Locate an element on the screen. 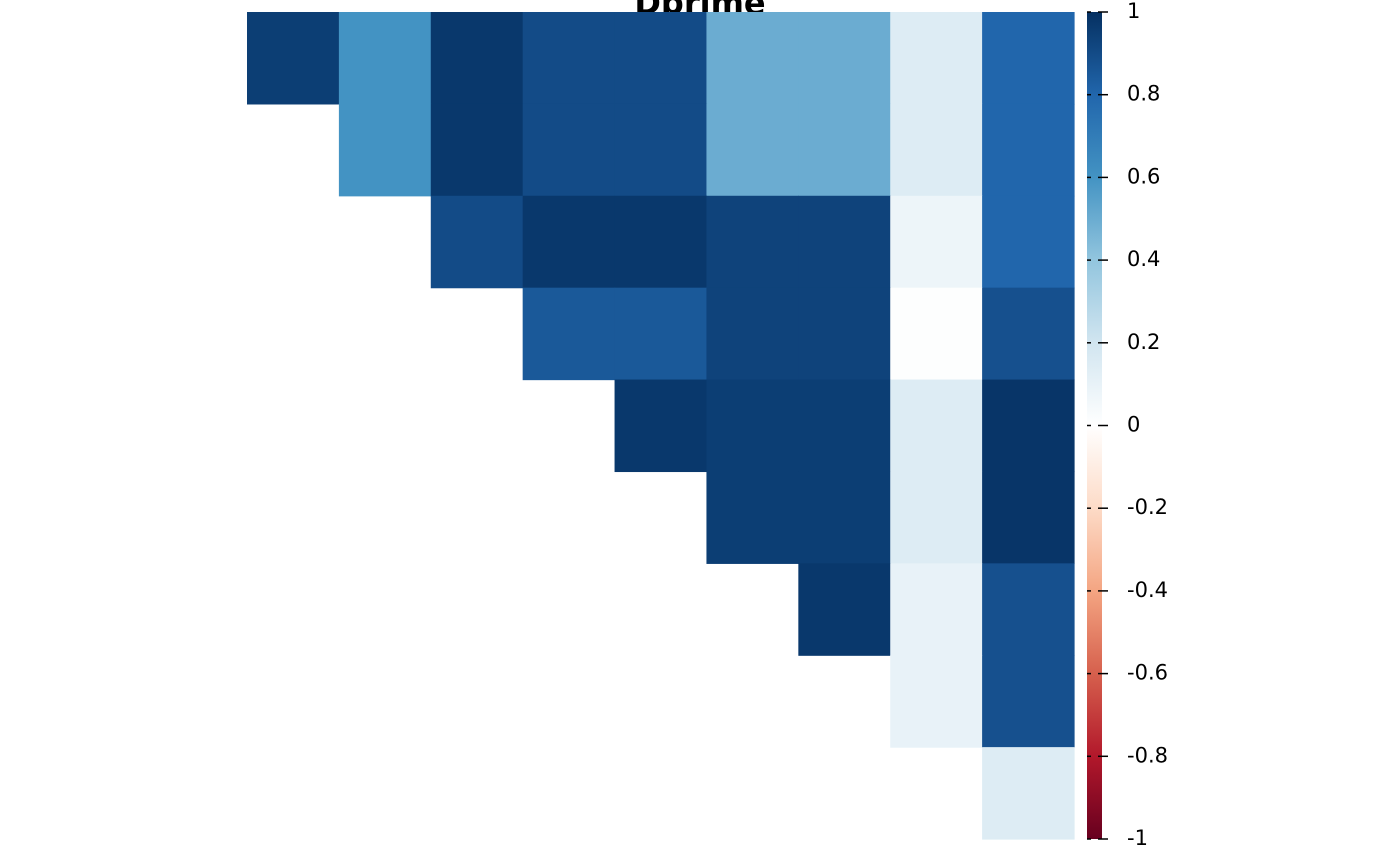 Image resolution: width=1400 pixels, height=865 pixels. colorbar-tick-label: 0.2 is located at coordinates (1143, 342).